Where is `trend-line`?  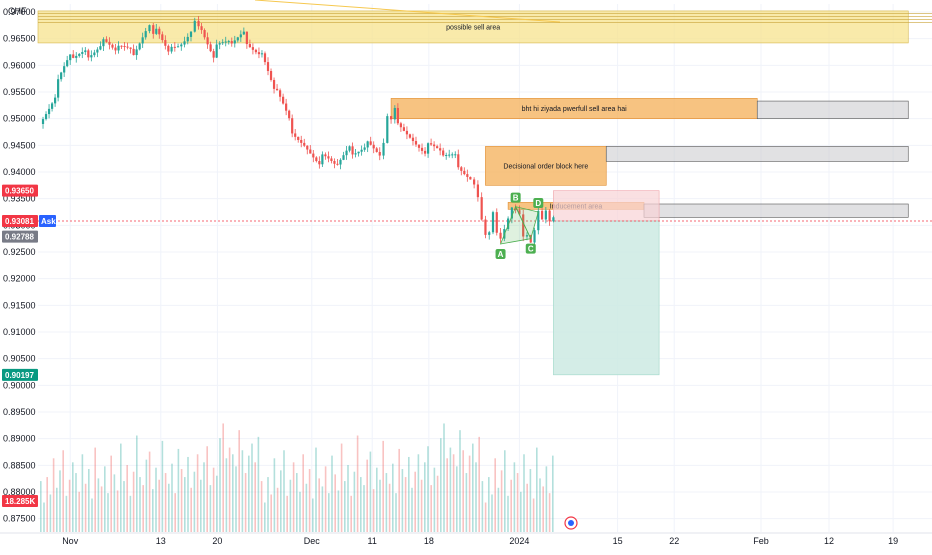 trend-line is located at coordinates (407, 11).